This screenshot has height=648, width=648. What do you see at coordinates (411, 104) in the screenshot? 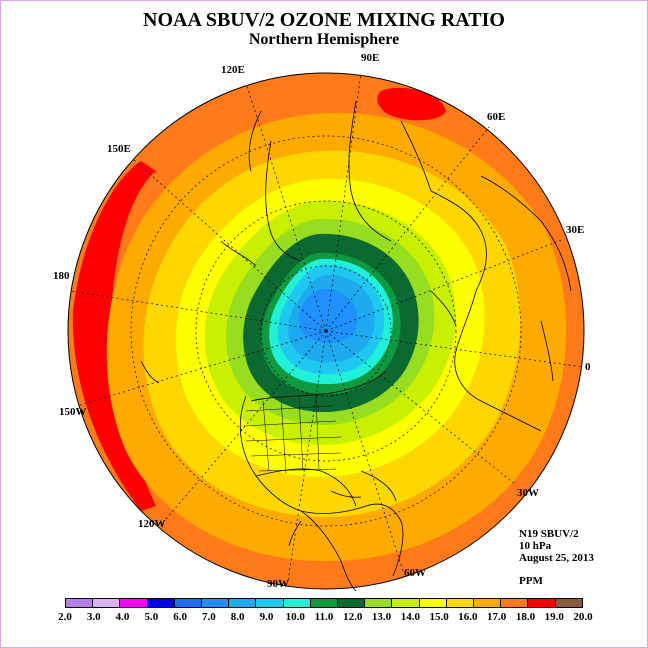
I see `band-max-north` at bounding box center [411, 104].